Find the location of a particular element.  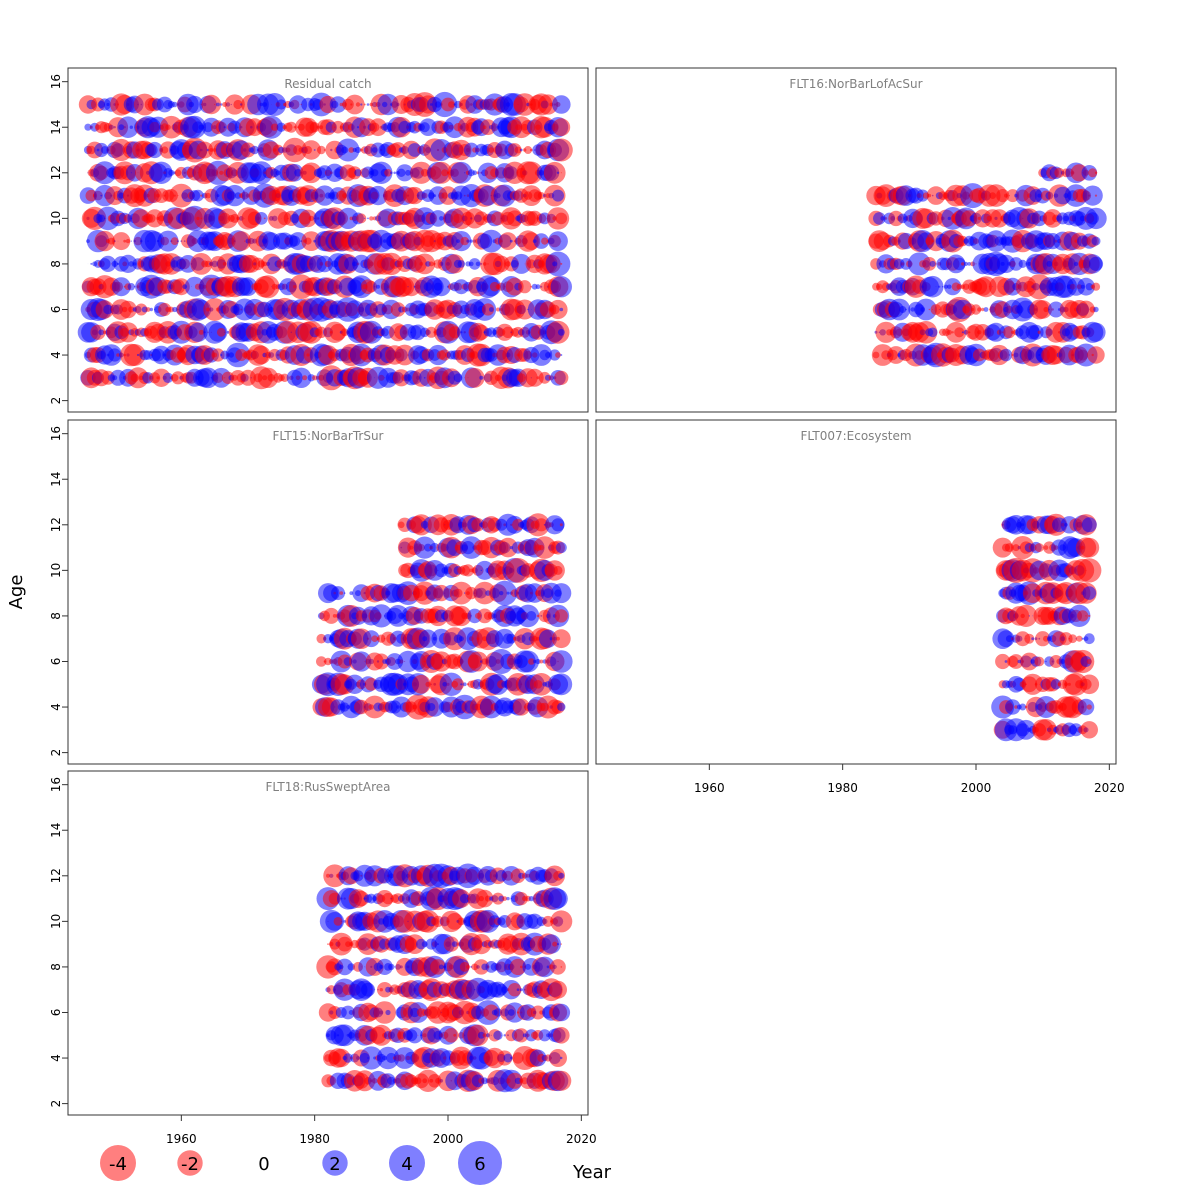

y-tick-label: 16 is located at coordinates (56, 81).